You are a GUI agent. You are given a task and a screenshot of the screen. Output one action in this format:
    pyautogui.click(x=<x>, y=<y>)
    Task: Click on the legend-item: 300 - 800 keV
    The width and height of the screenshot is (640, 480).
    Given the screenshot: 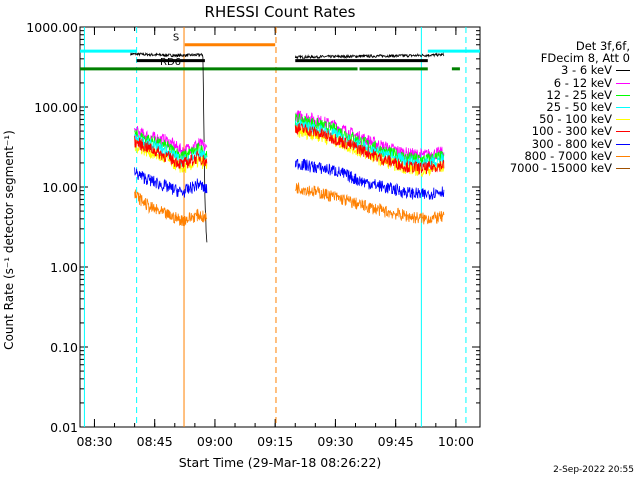 What is the action you would take?
    pyautogui.click(x=555, y=143)
    